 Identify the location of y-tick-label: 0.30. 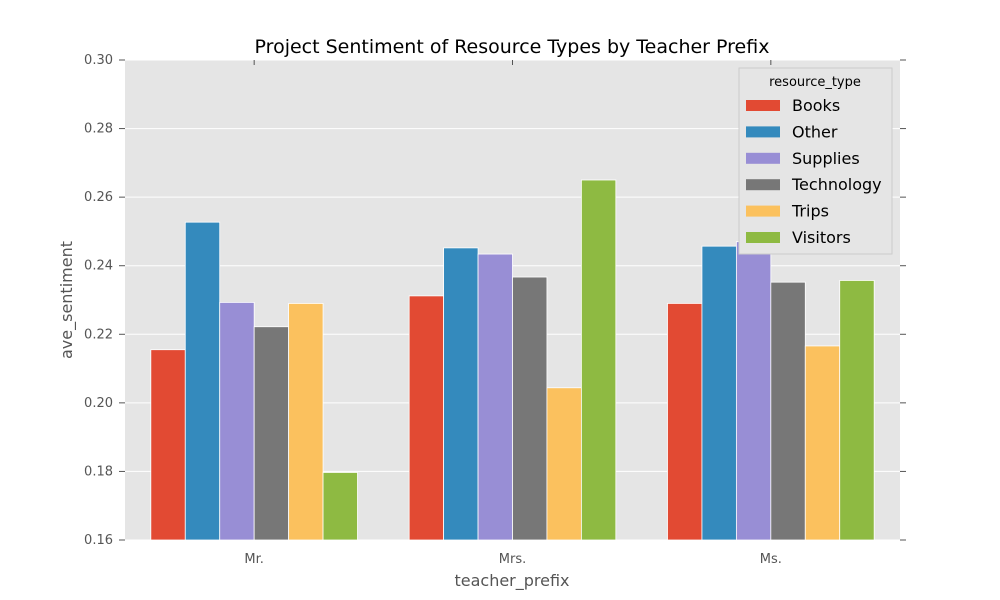
(98, 60).